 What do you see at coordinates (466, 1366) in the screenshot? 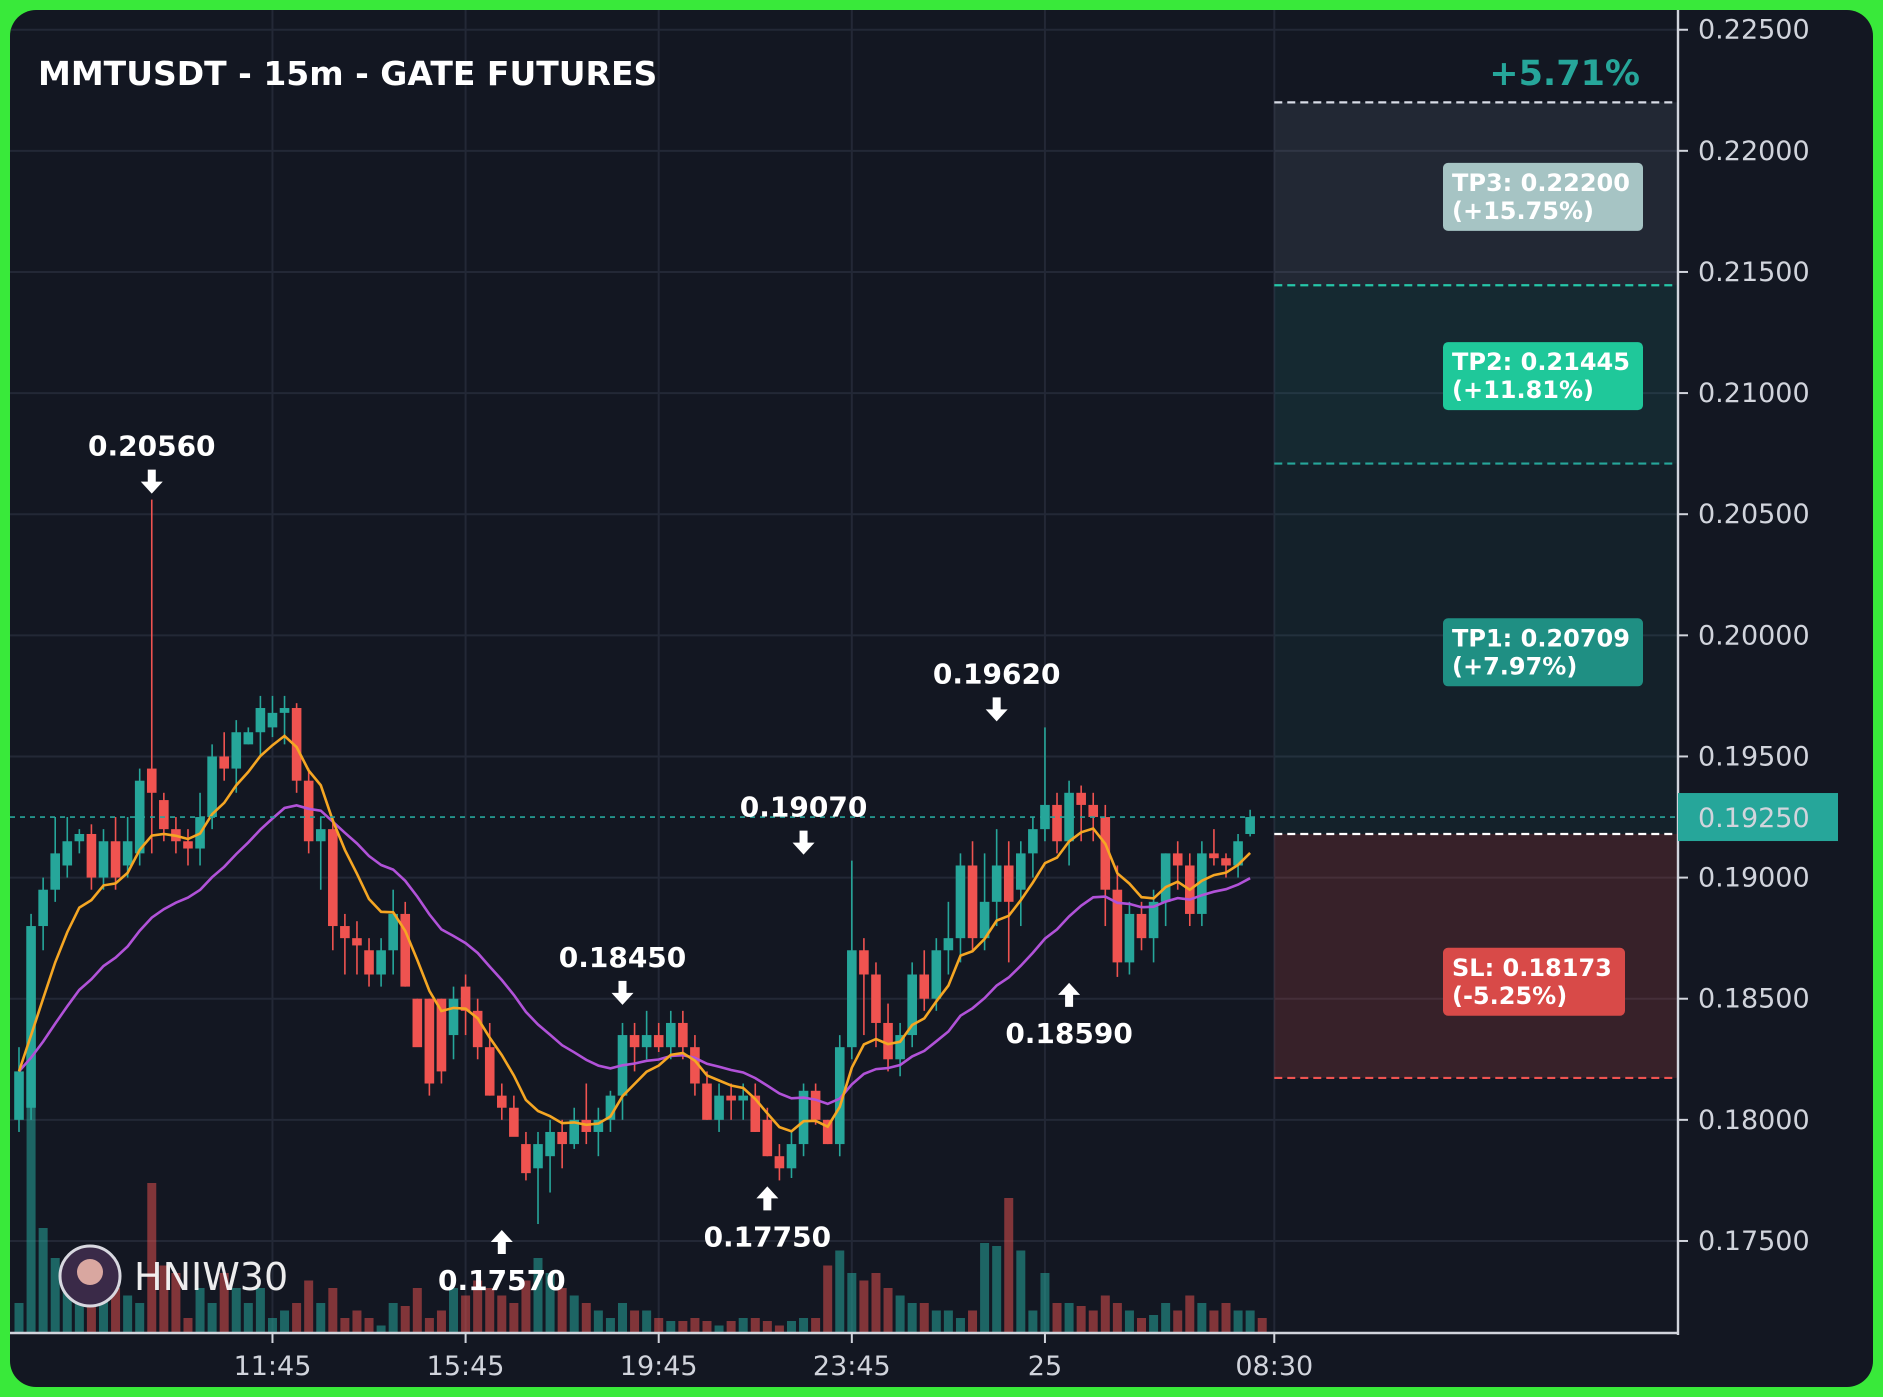
I see `x-tick-label: 15:45` at bounding box center [466, 1366].